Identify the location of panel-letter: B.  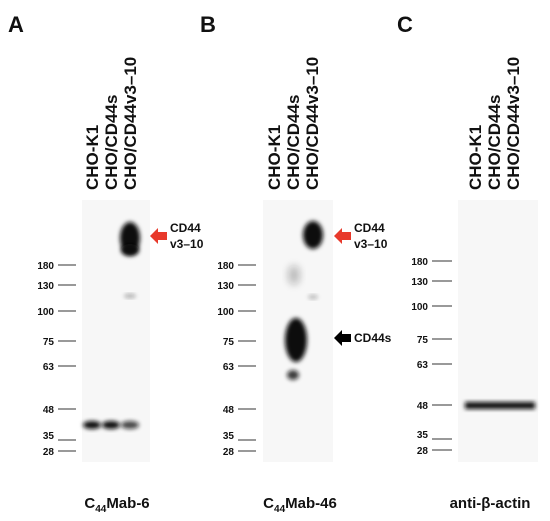
(208, 24).